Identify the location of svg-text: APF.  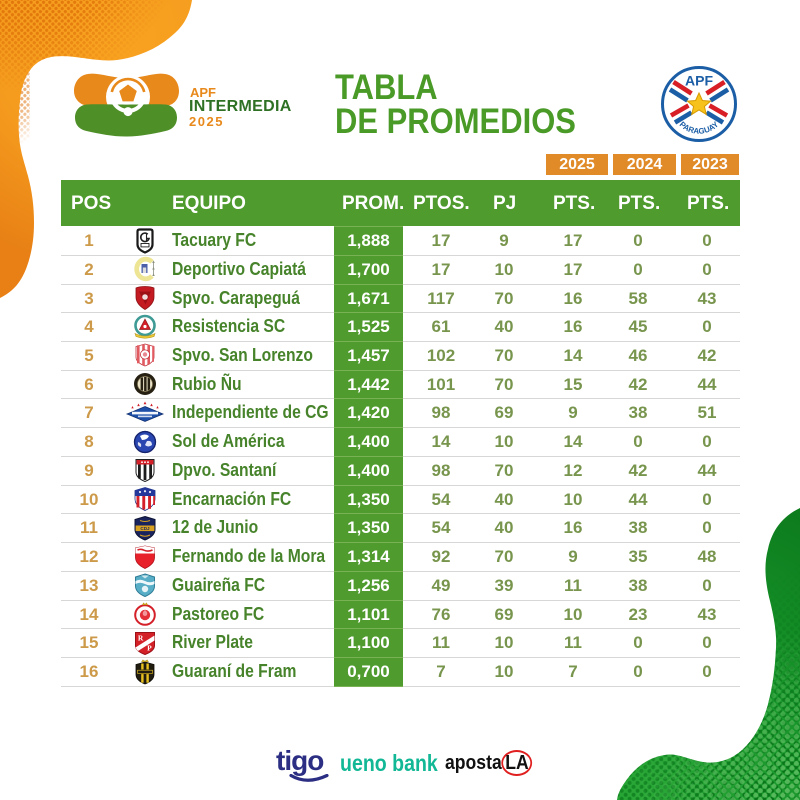
(699, 81).